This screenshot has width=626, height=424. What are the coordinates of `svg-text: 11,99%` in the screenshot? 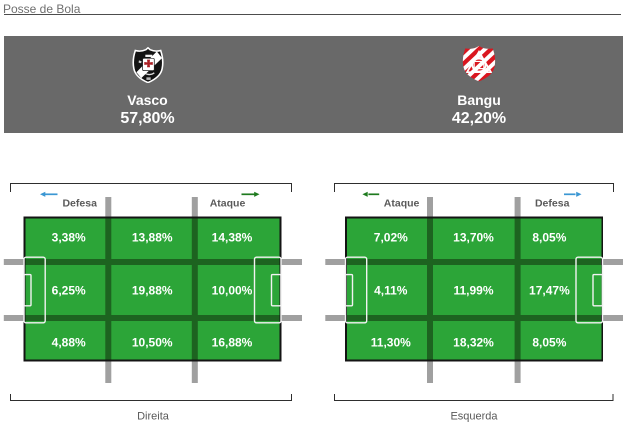 It's located at (473, 291).